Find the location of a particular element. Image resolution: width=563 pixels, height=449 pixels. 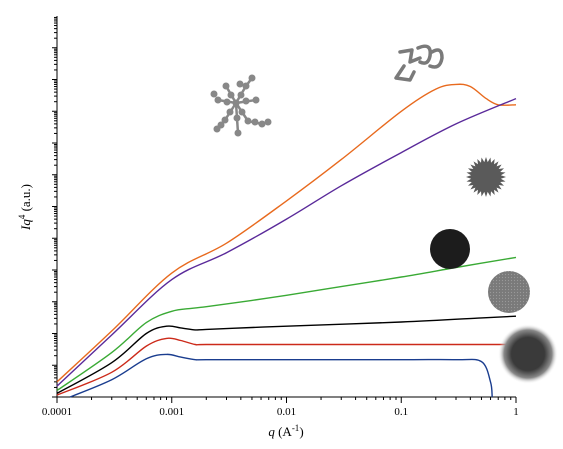

y-axis-units: (a.u.) is located at coordinates (25, 199).